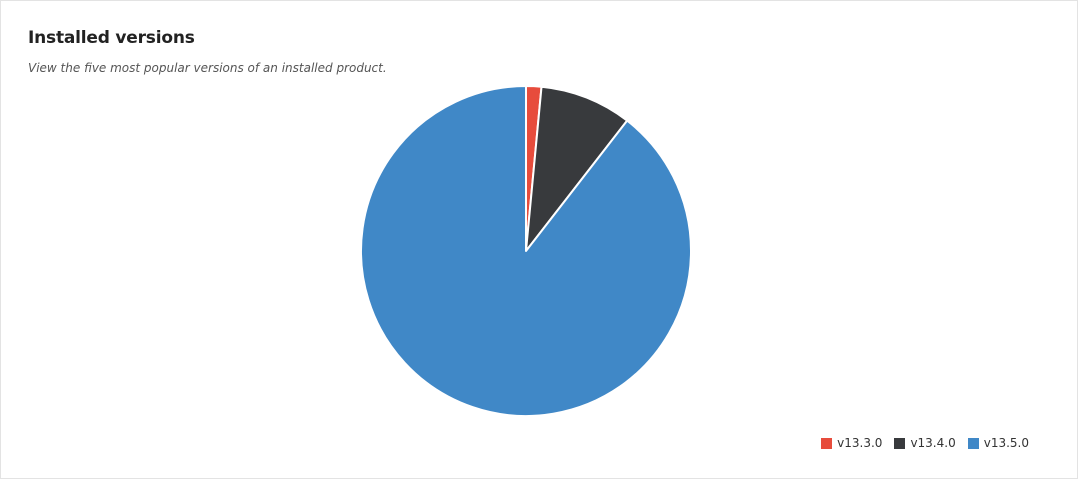 The image size is (1078, 479). I want to click on chart-title: Installed versions, so click(111, 38).